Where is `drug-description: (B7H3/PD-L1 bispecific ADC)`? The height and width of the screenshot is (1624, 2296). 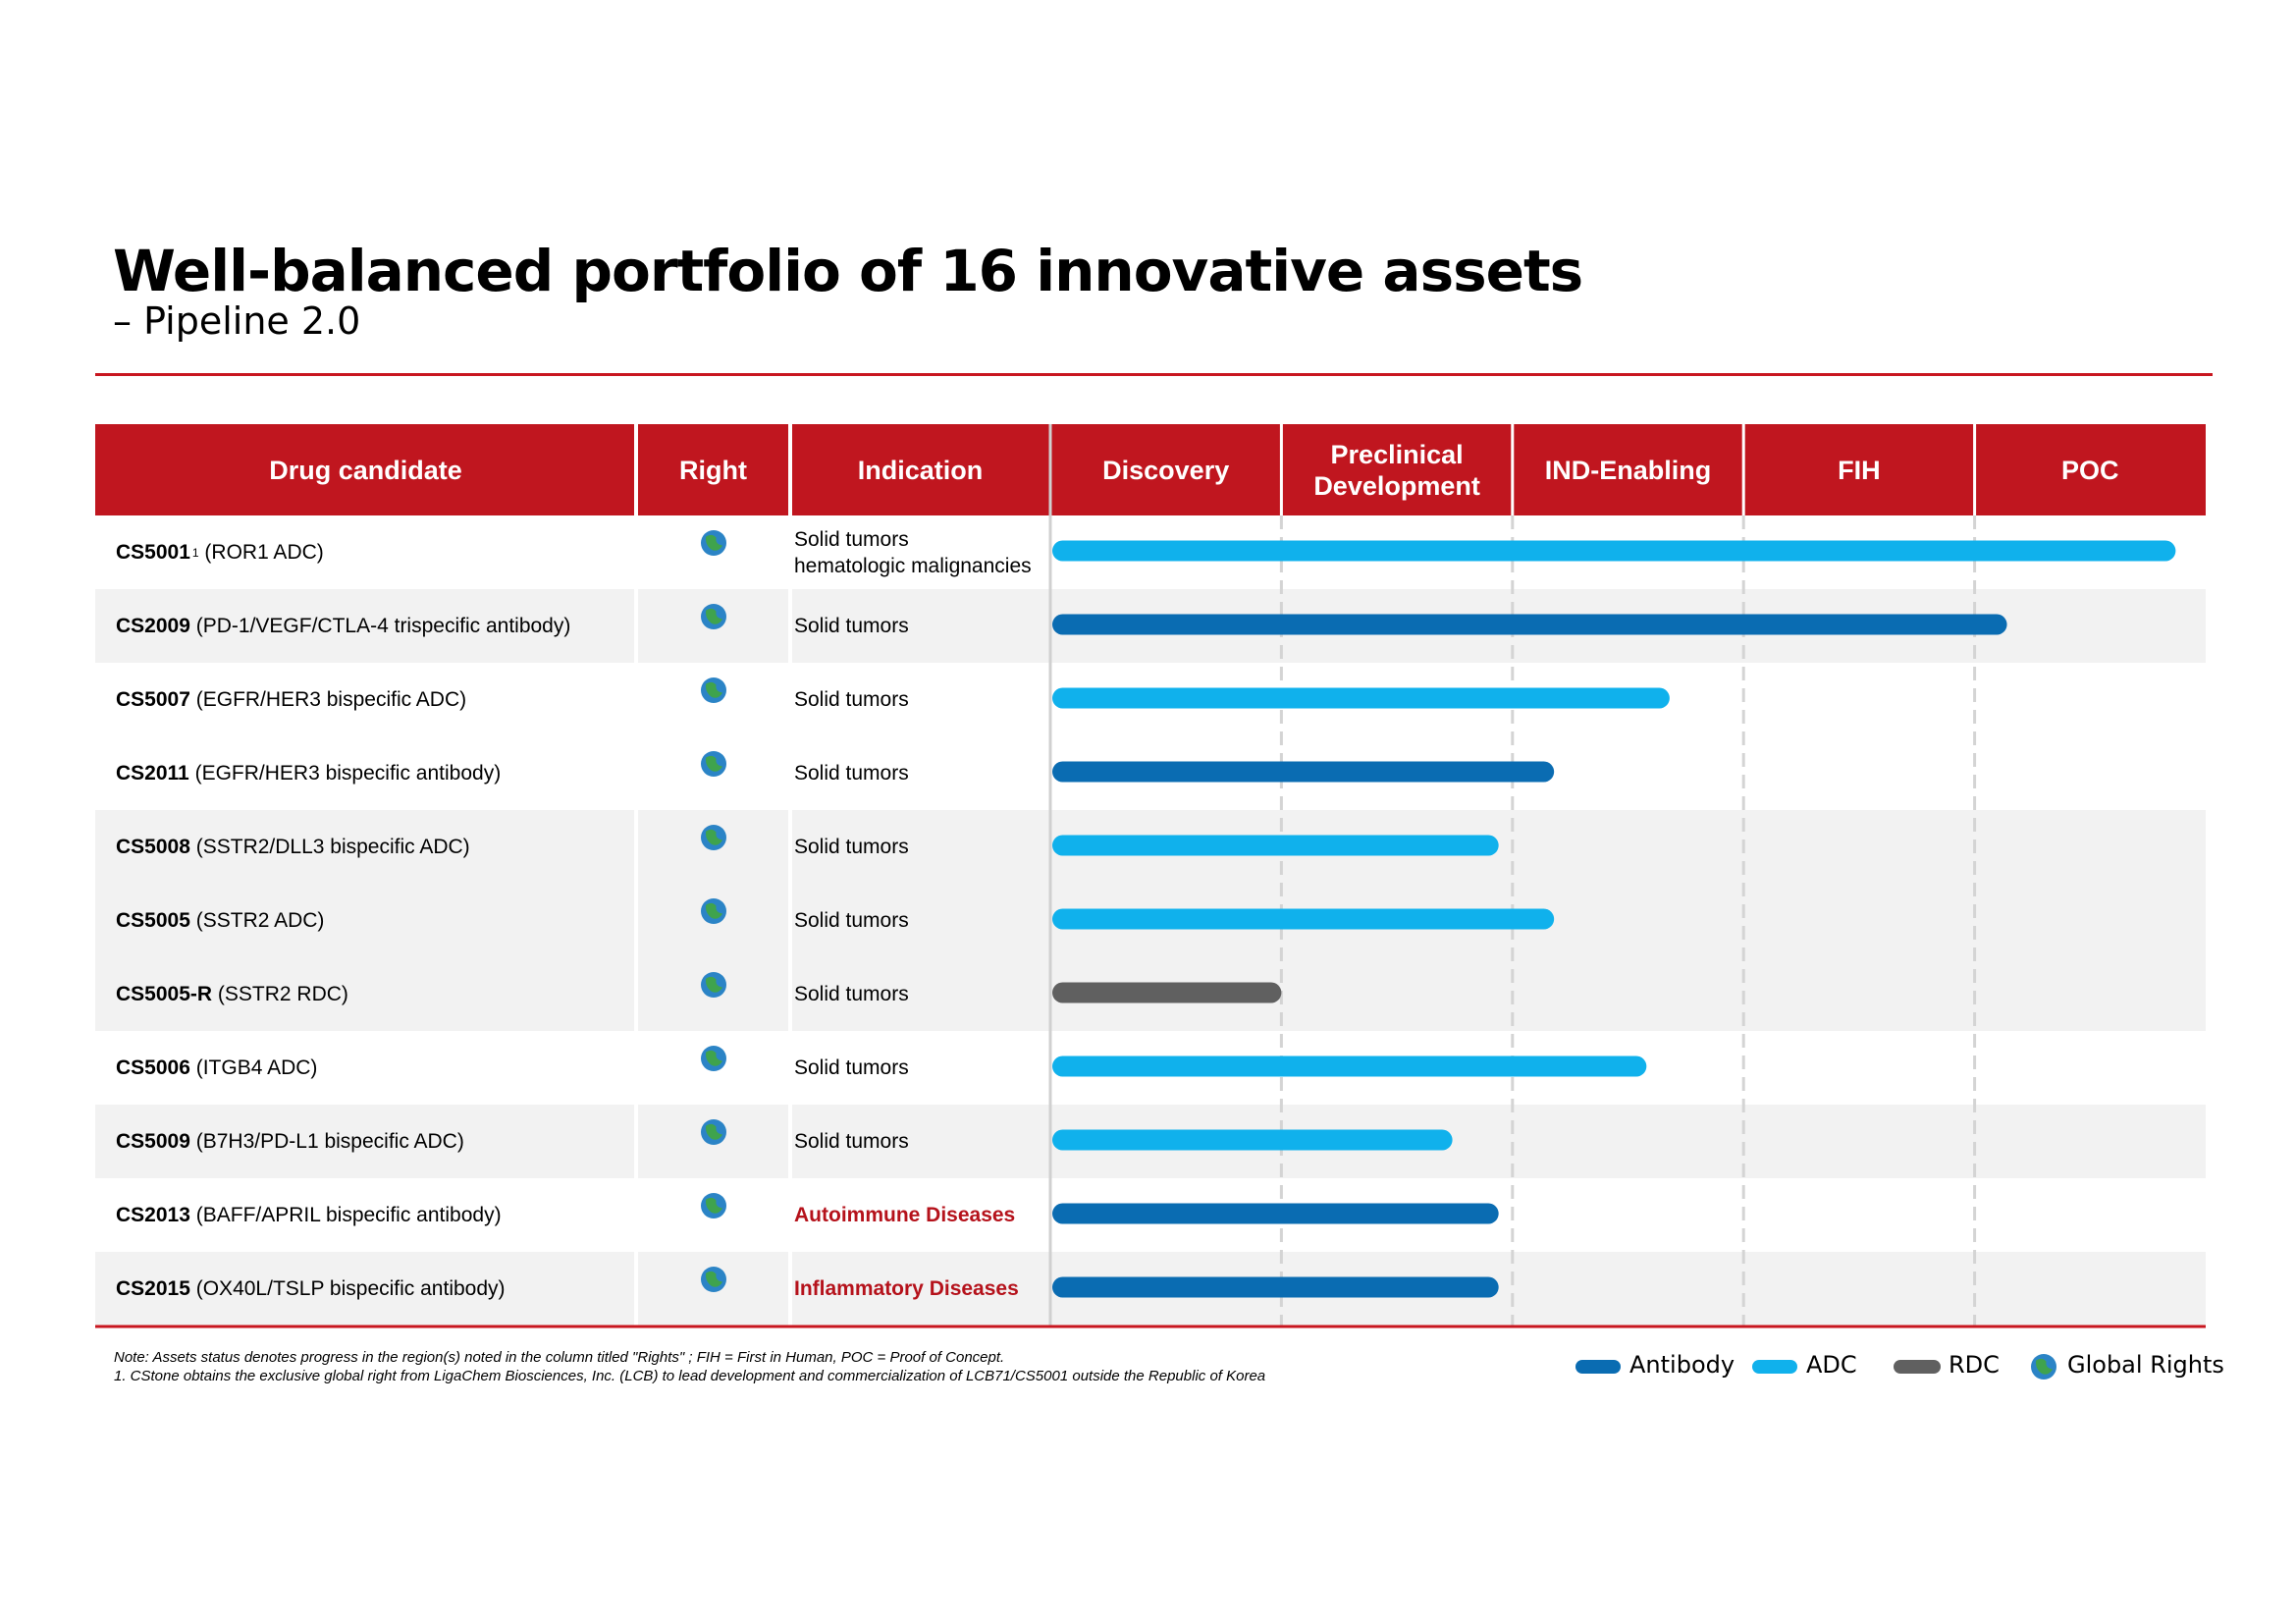
drug-description: (B7H3/PD-L1 bispecific ADC) is located at coordinates (329, 1141).